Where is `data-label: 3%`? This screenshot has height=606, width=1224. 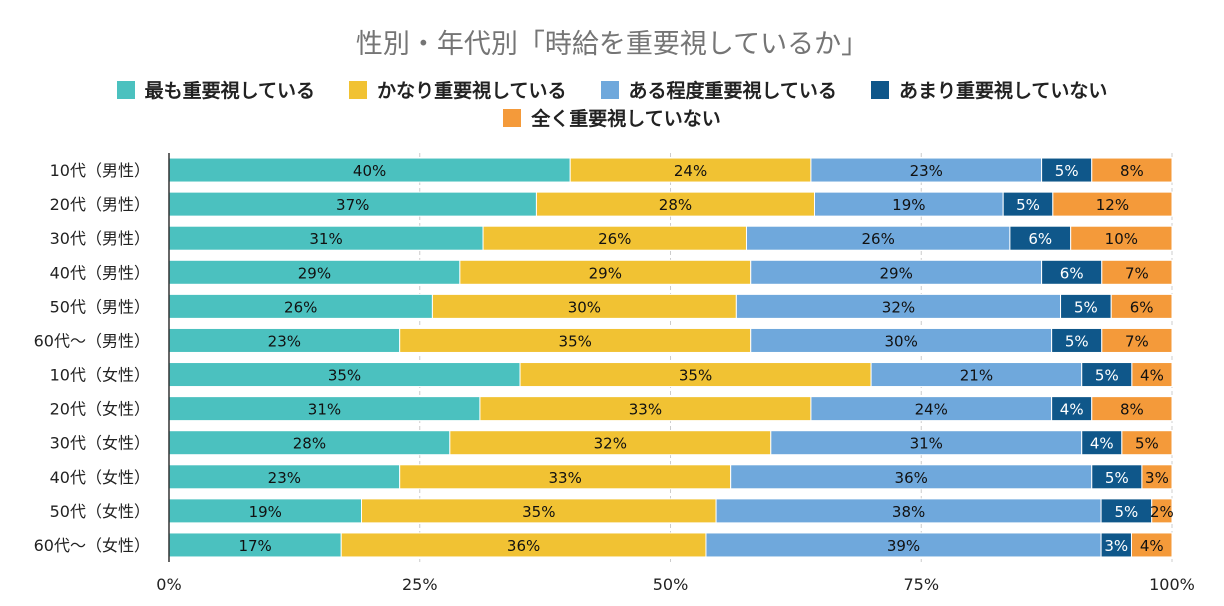 data-label: 3% is located at coordinates (1116, 546).